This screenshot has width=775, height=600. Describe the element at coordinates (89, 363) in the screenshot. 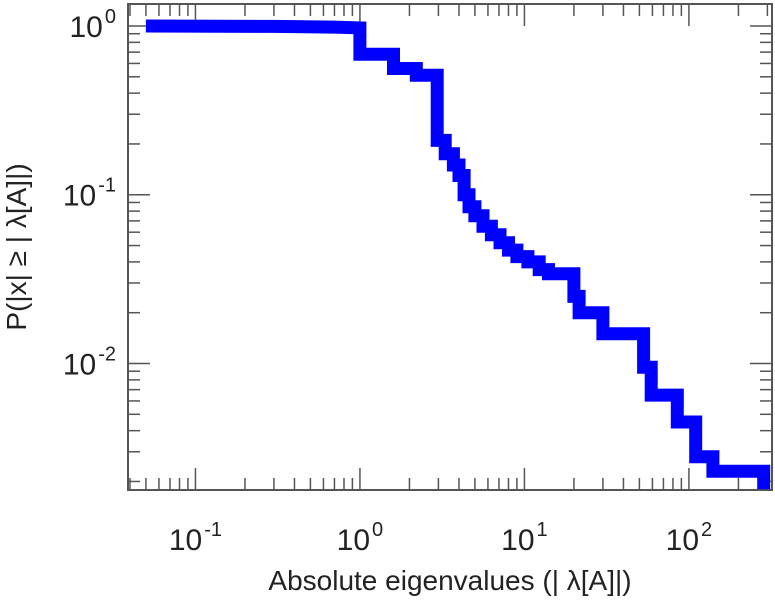

I see `y-tick-label: 10 -2` at that location.